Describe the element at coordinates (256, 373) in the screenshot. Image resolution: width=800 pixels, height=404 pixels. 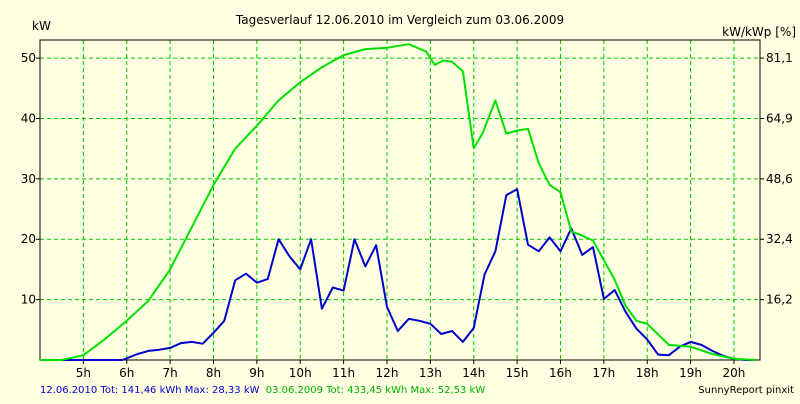
I see `x-tick-label: 9h` at that location.